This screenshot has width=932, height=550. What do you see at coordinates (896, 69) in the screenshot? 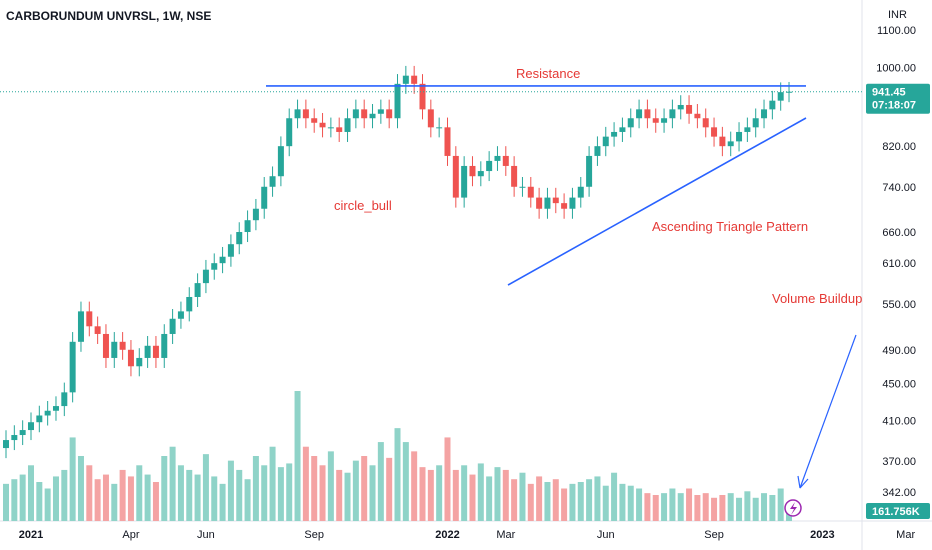
I see `y-tick-label: 1000.00` at bounding box center [896, 69].